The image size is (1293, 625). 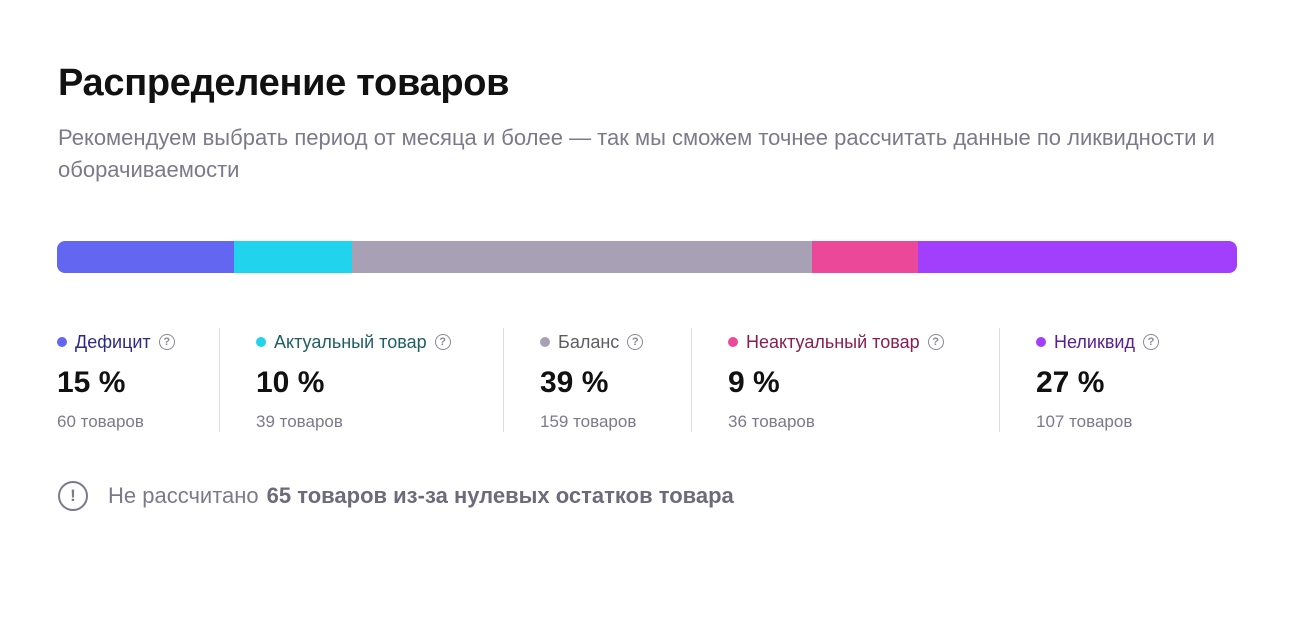 What do you see at coordinates (73, 496) in the screenshot?
I see `exclamation-circle-icon: !` at bounding box center [73, 496].